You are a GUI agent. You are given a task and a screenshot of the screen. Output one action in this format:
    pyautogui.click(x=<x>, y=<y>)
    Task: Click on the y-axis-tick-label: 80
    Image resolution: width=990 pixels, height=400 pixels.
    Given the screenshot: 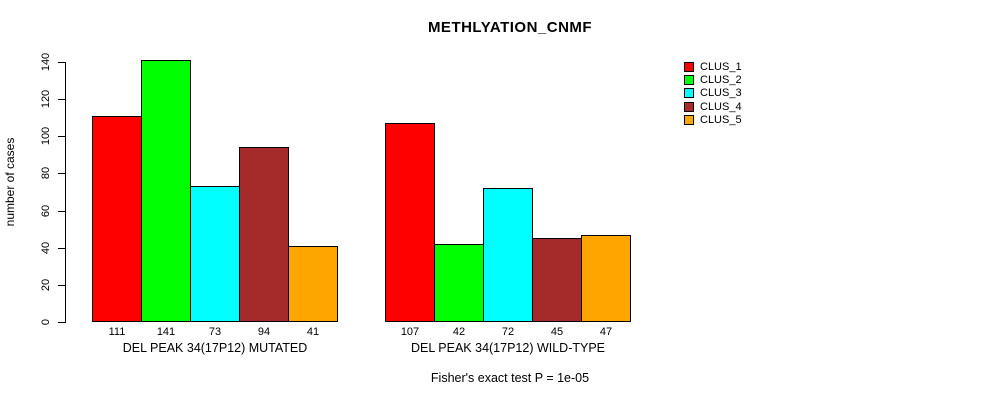 What is the action you would take?
    pyautogui.click(x=46, y=173)
    